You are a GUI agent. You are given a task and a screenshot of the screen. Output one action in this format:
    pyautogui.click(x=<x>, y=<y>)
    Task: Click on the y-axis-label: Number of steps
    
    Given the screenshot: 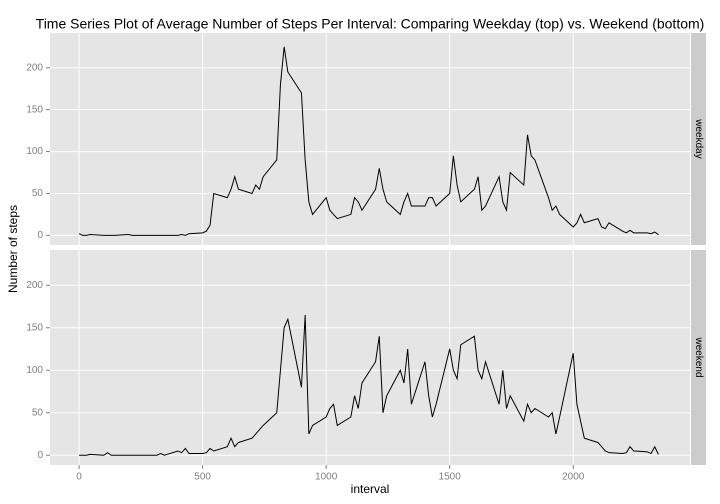 What is the action you would take?
    pyautogui.click(x=13, y=249)
    